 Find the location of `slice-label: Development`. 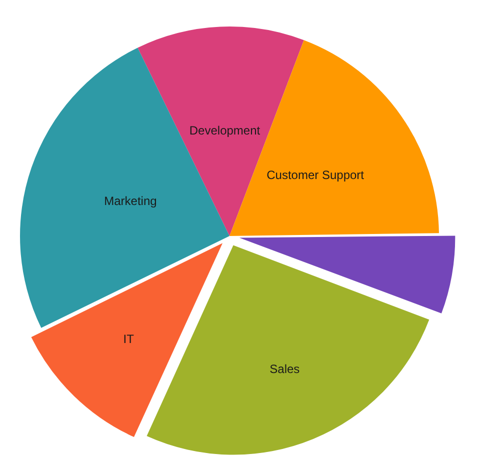

slice-label: Development is located at coordinates (225, 131).